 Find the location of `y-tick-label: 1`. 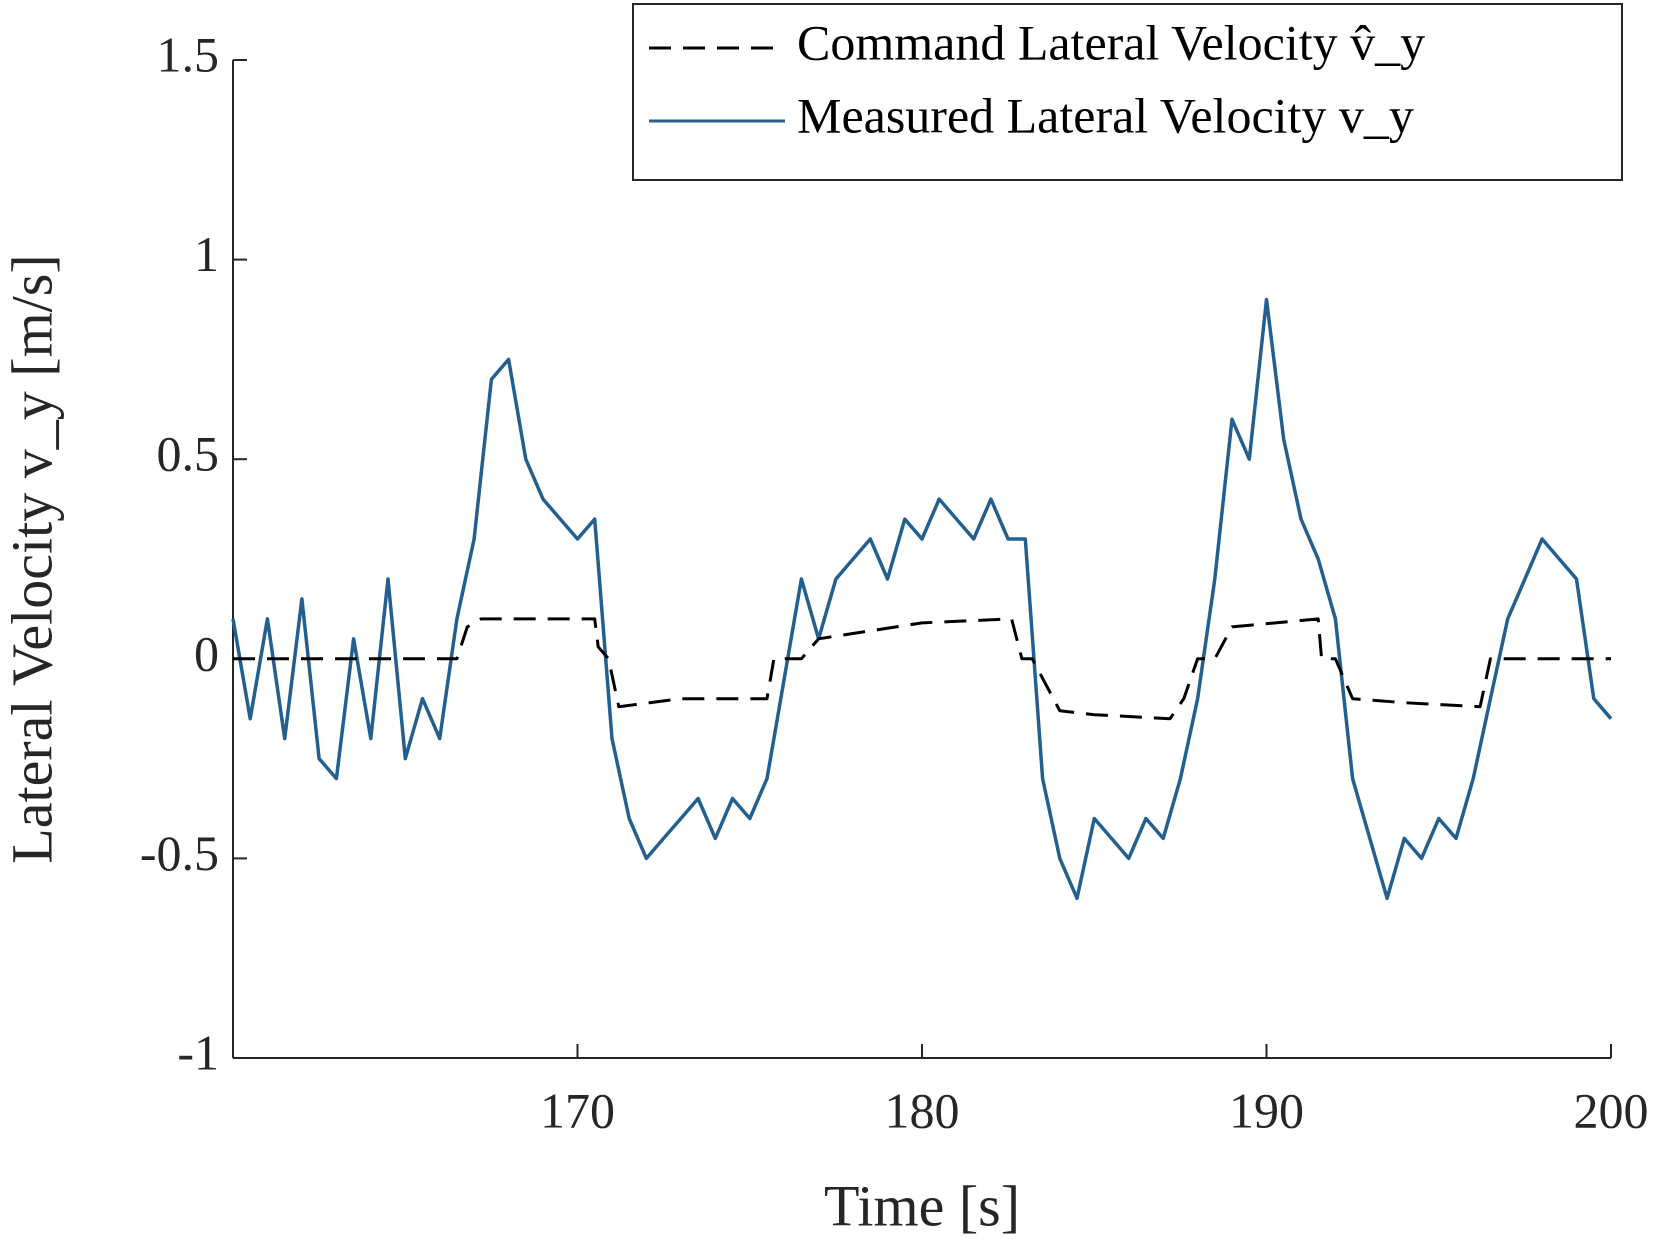

y-tick-label: 1 is located at coordinates (206, 254).